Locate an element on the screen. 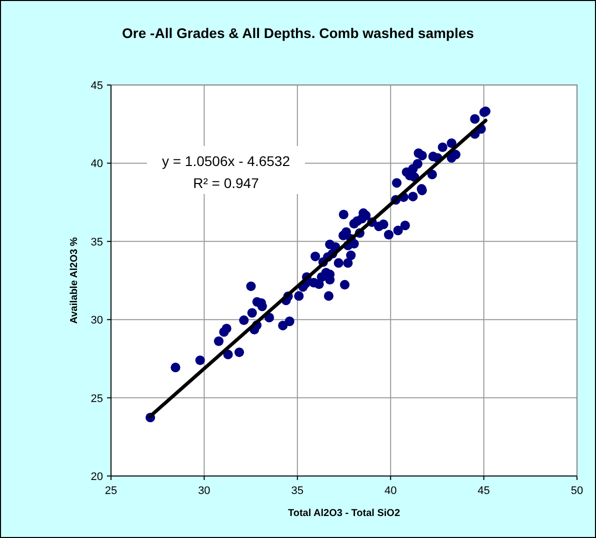 Image resolution: width=596 pixels, height=538 pixels. x-tick-label: 35 is located at coordinates (297, 491).